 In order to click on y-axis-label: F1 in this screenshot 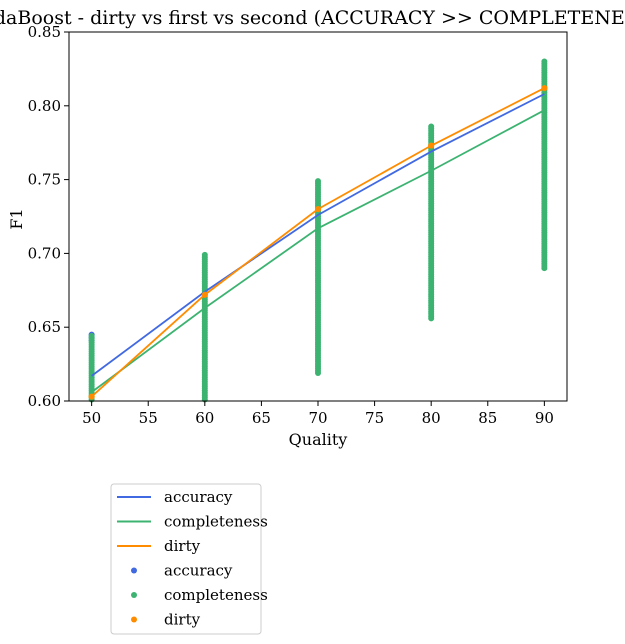, I will do `click(16, 218)`.